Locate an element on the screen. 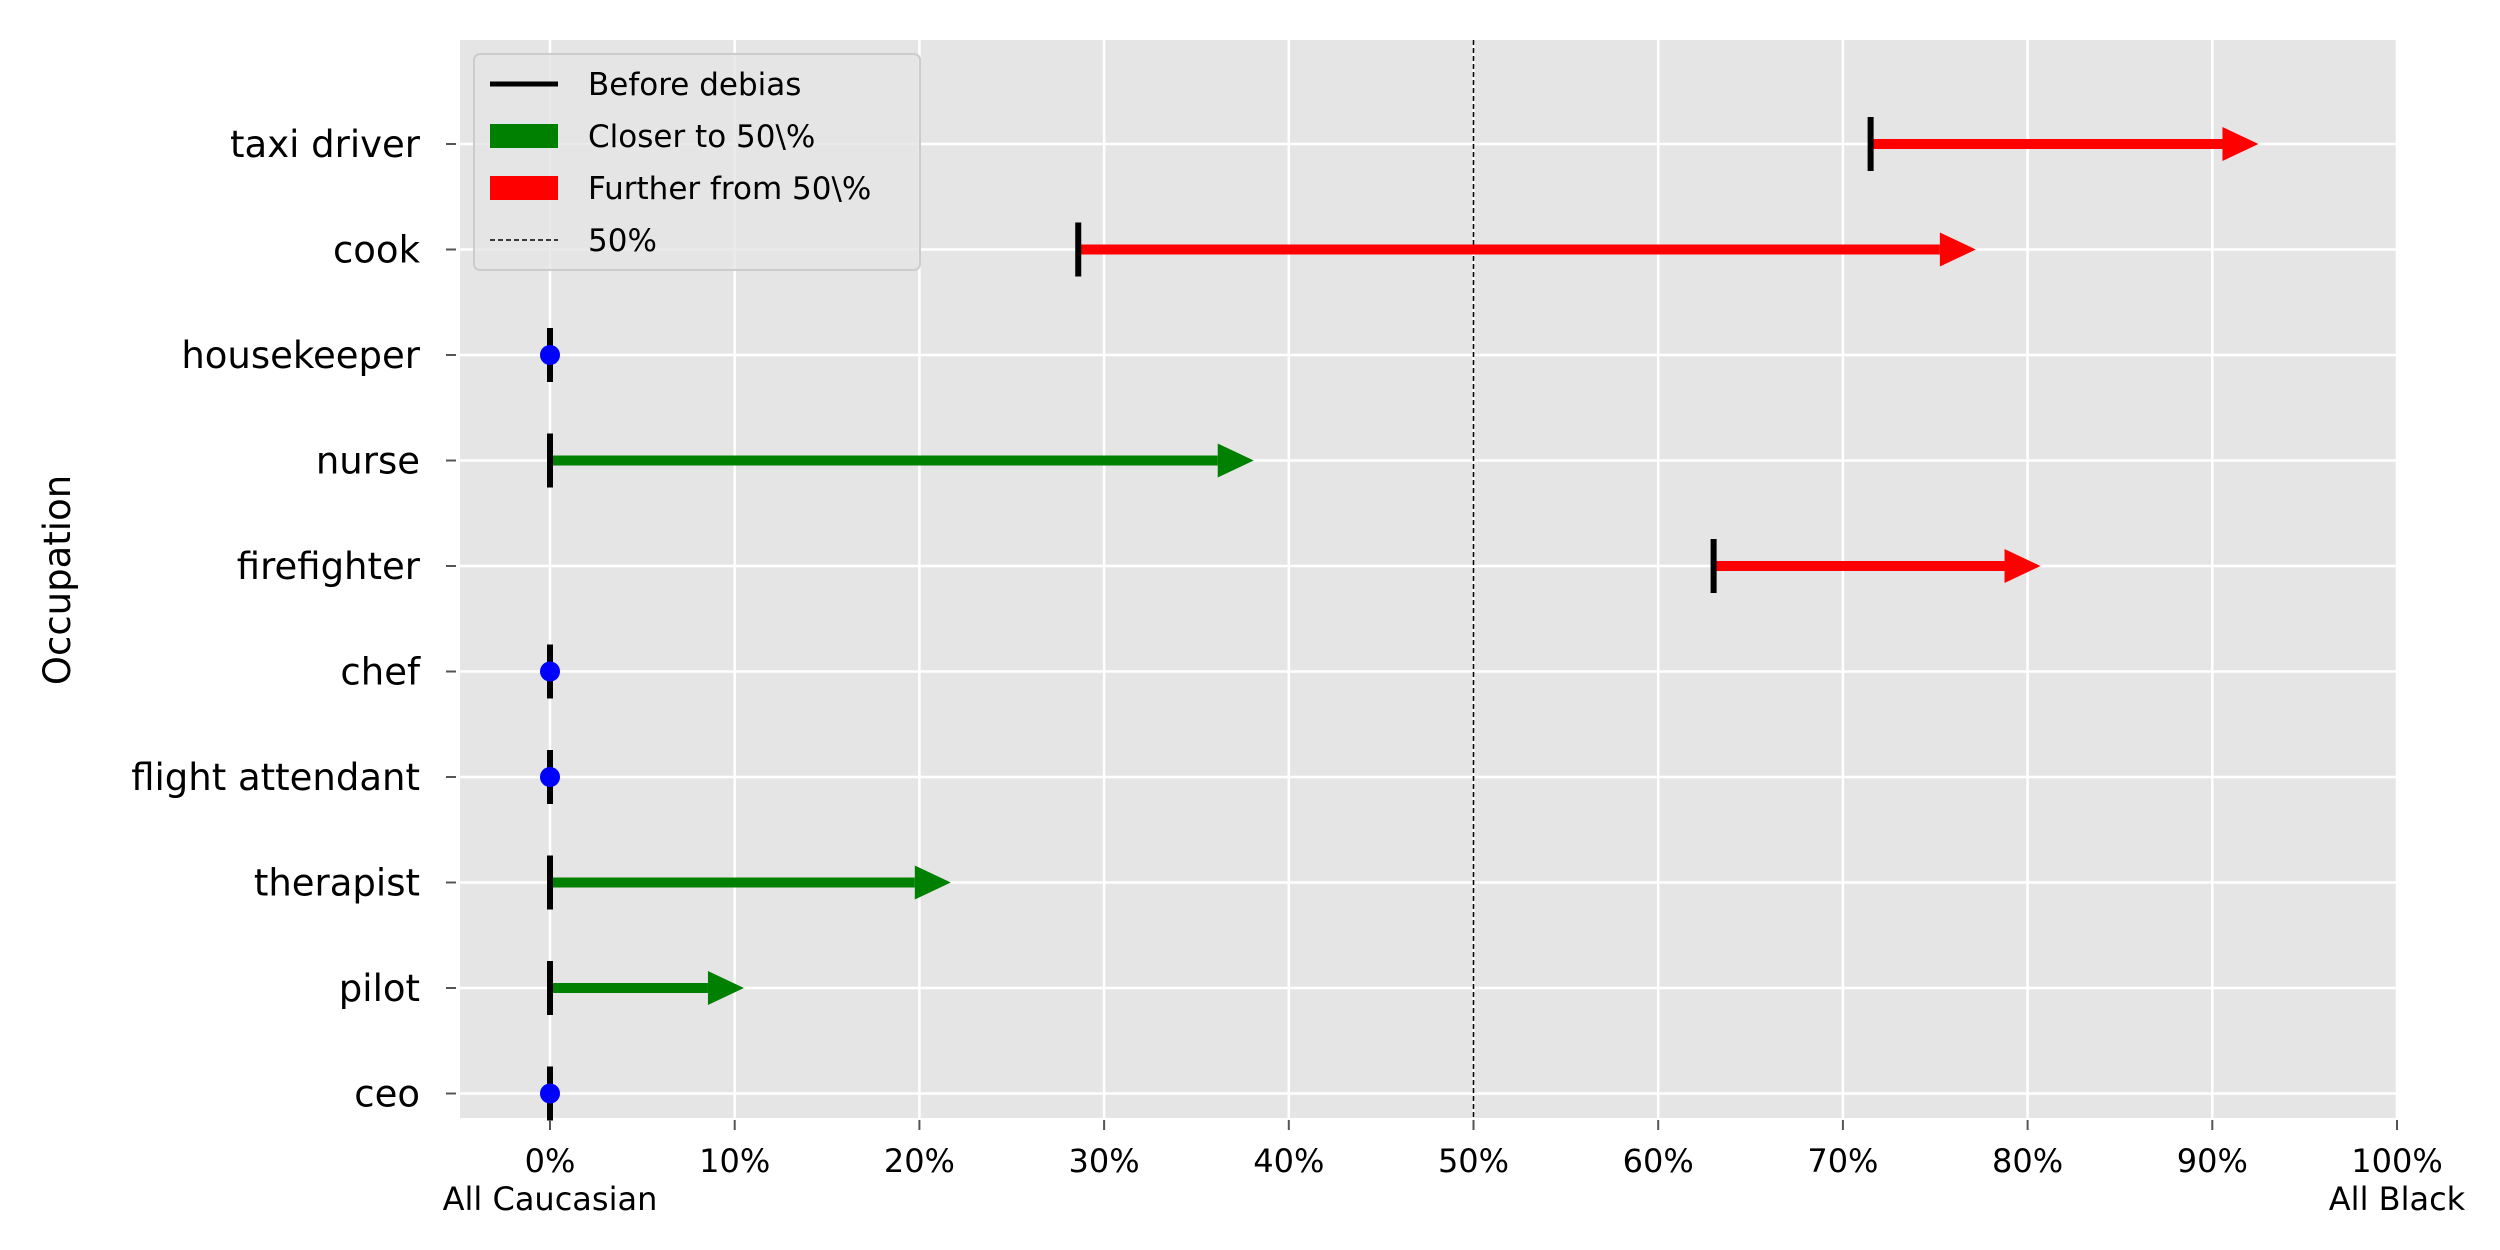 The width and height of the screenshot is (2500, 1250). x-axis-left-end-label: All Caucasian is located at coordinates (550, 1199).